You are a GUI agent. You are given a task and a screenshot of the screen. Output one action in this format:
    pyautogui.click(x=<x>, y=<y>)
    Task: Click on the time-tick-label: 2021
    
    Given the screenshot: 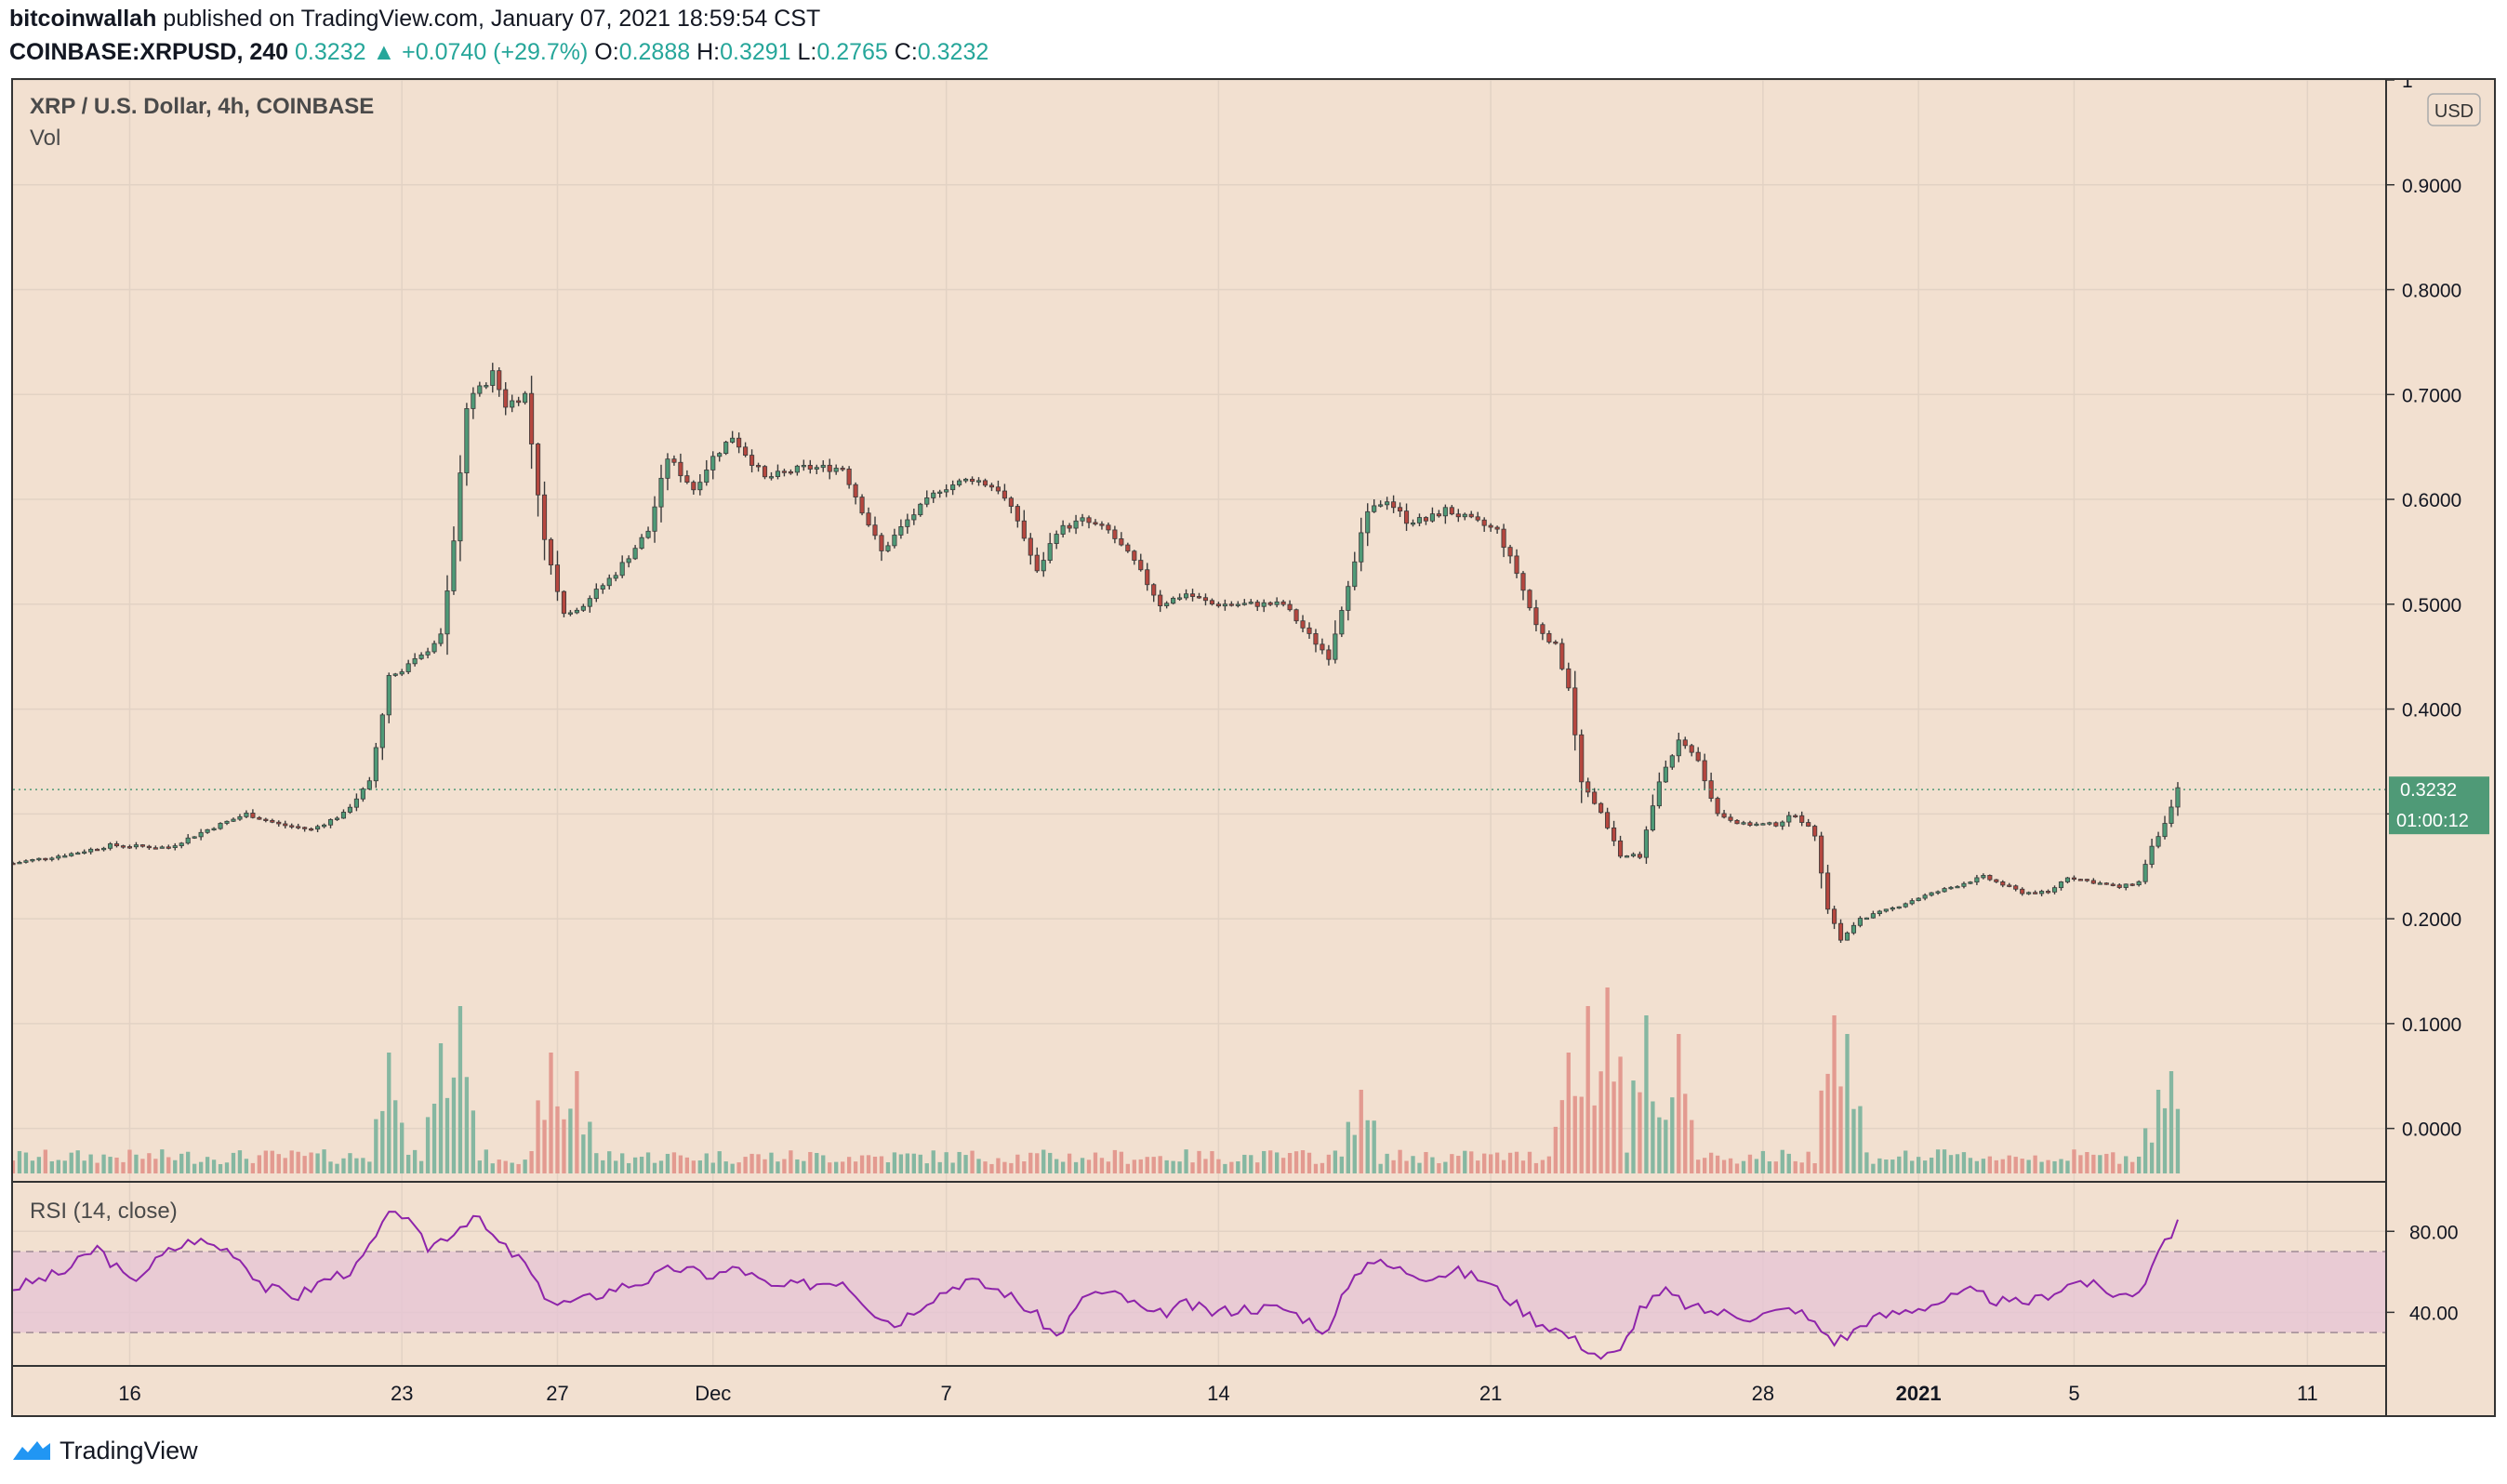 What is the action you would take?
    pyautogui.click(x=1919, y=1393)
    